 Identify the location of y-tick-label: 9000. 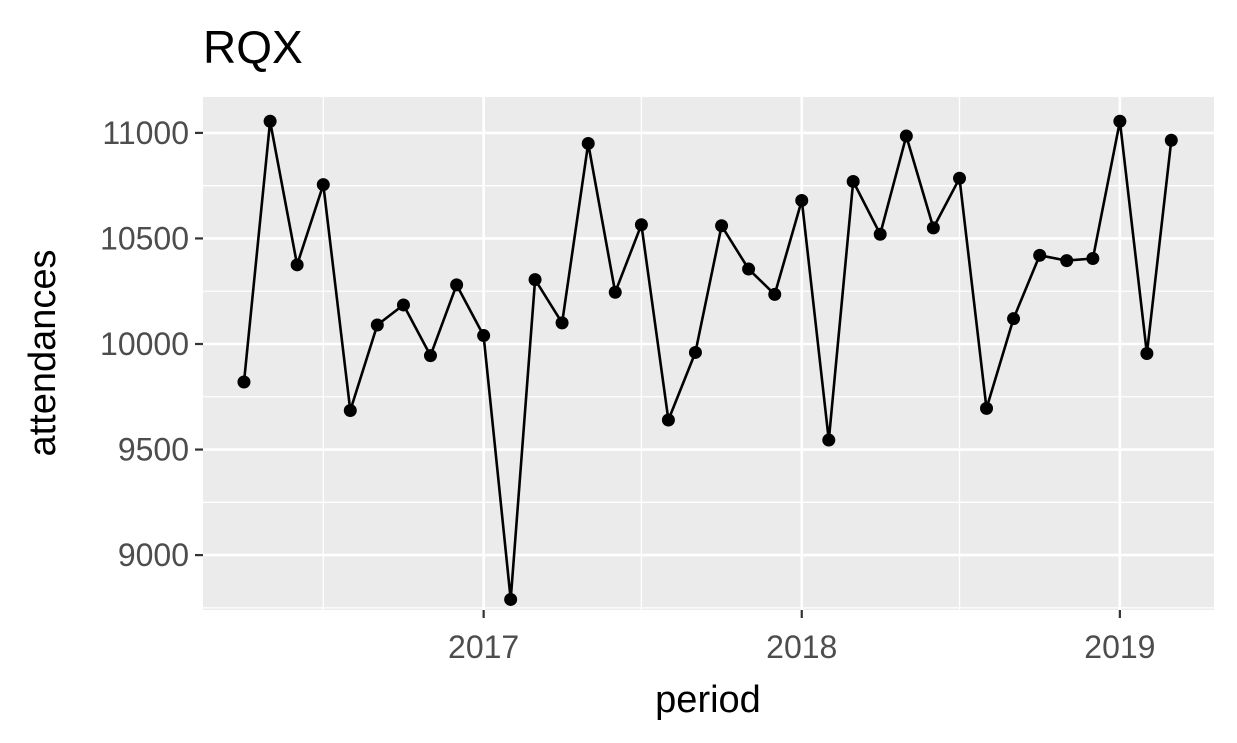
(153, 555).